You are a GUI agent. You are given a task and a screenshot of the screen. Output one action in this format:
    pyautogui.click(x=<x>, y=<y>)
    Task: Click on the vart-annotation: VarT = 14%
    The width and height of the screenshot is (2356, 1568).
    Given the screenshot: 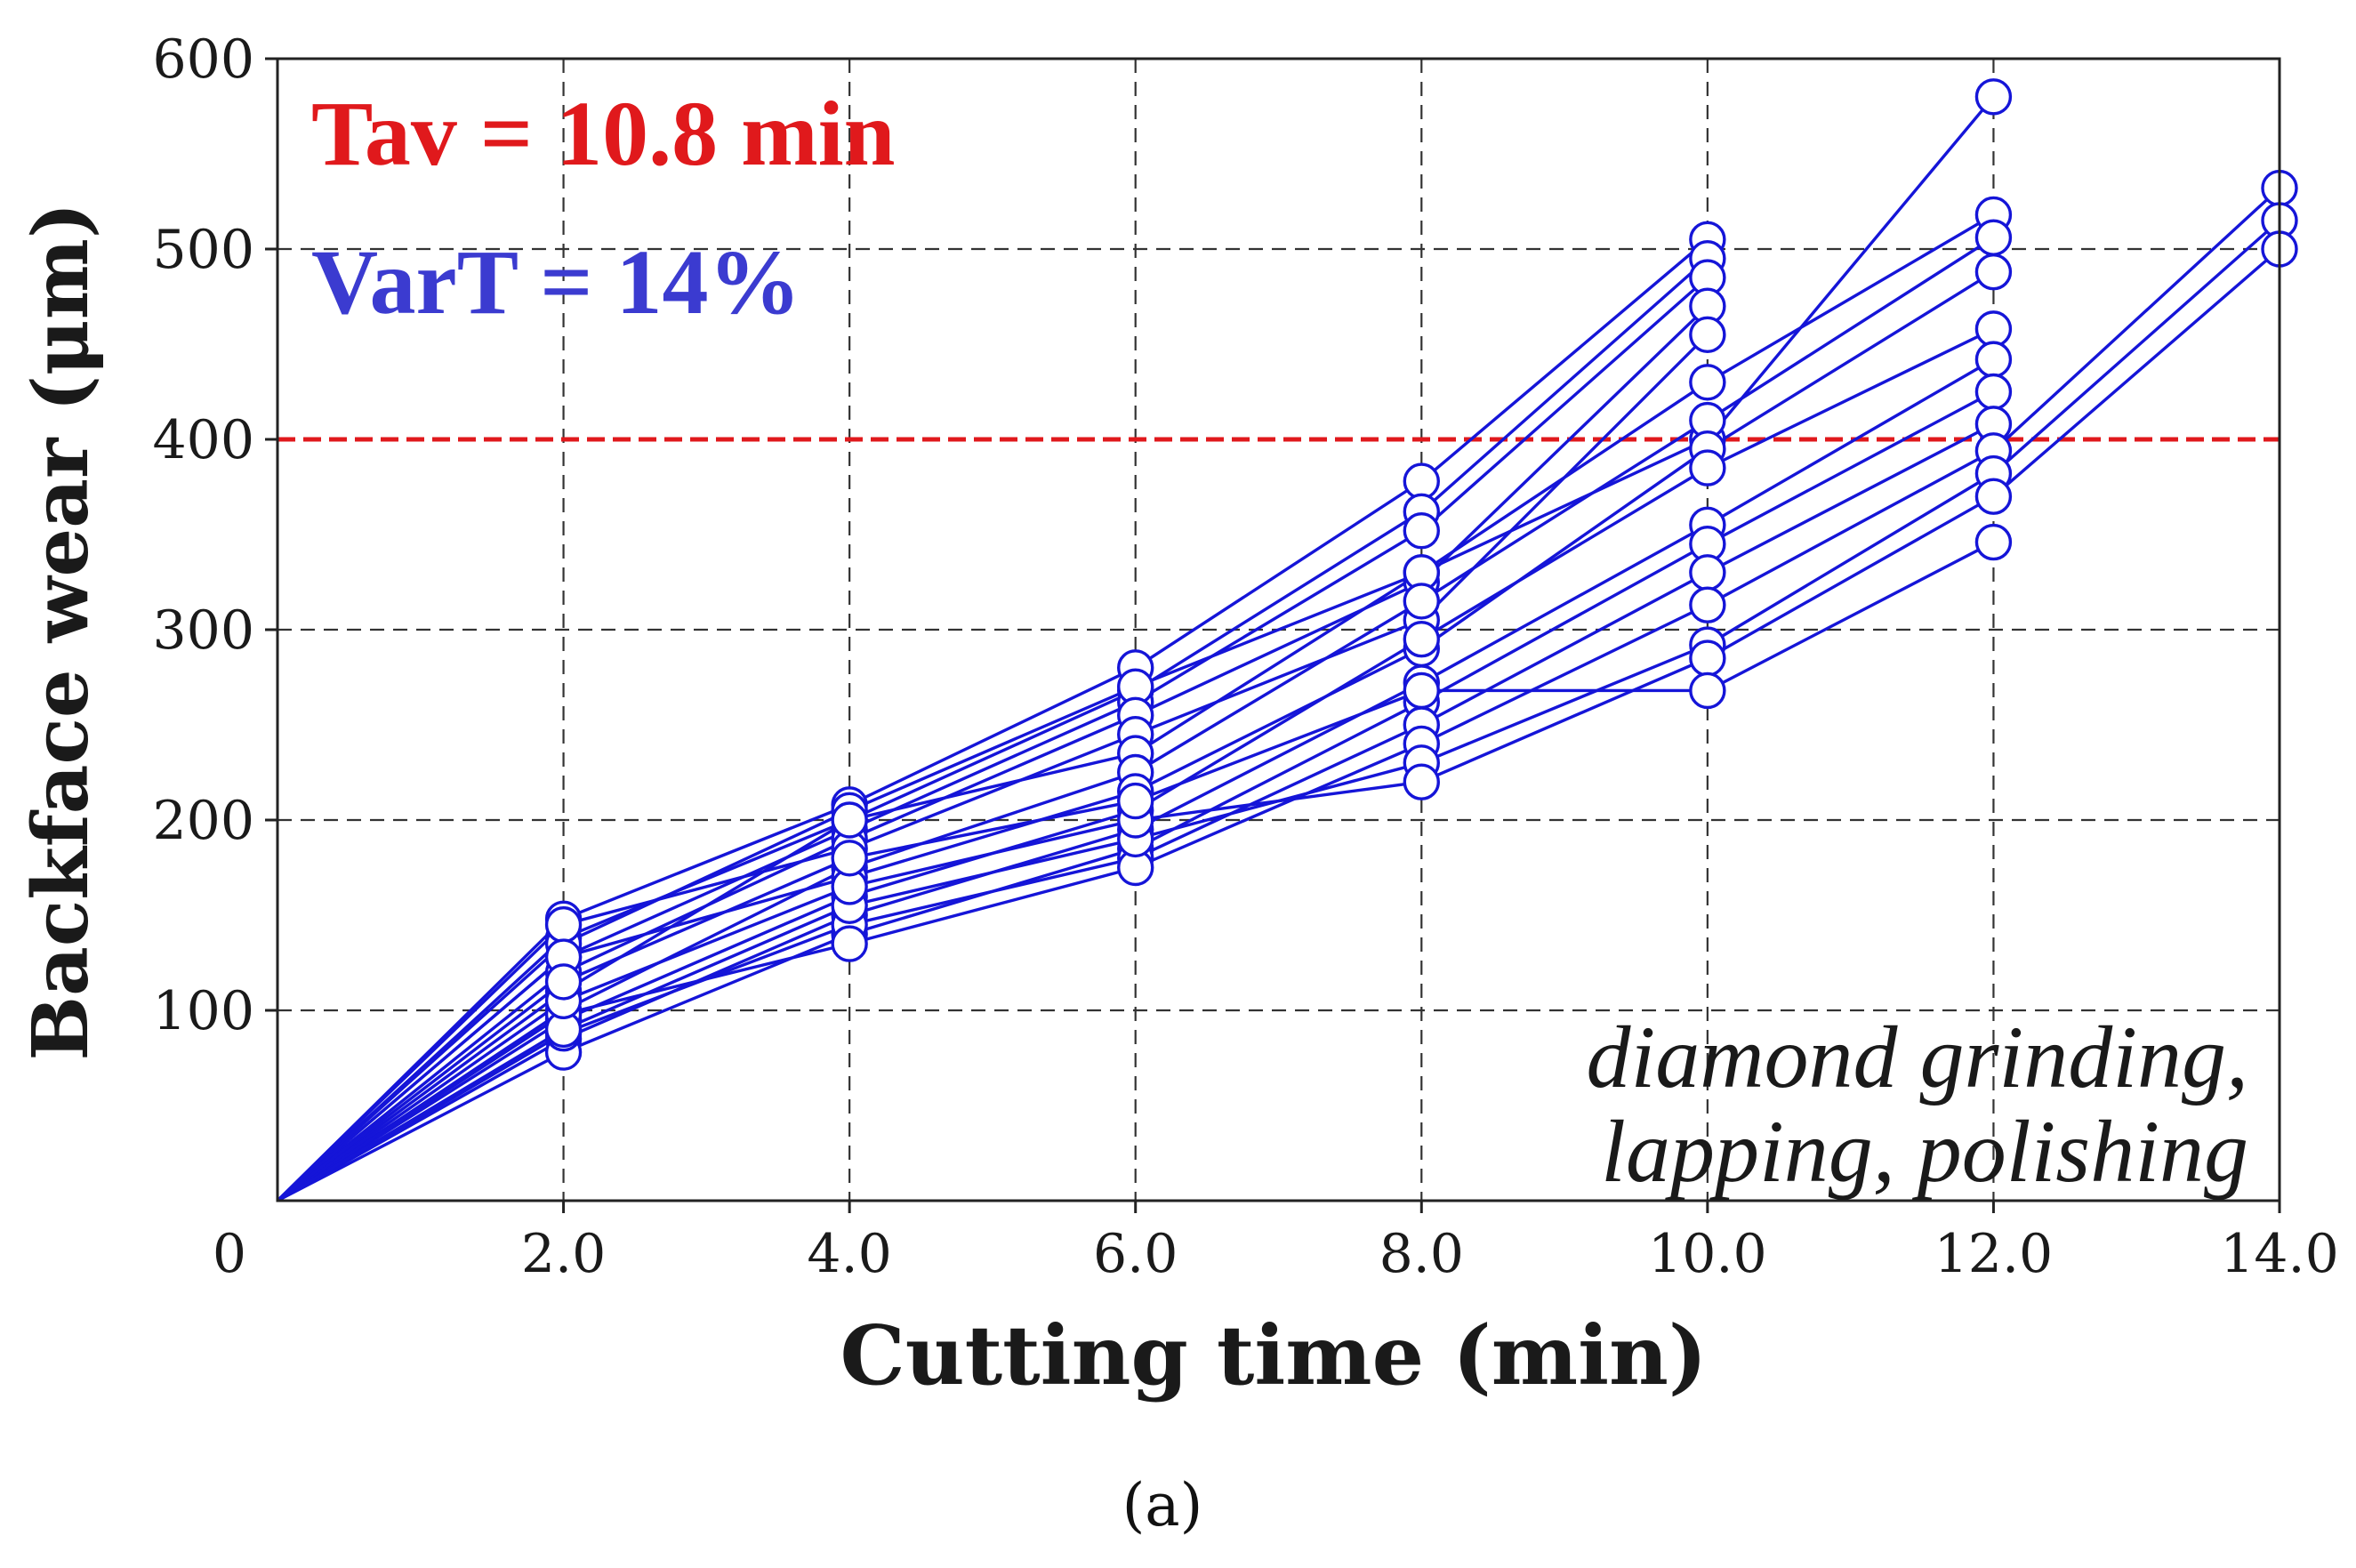 What is the action you would take?
    pyautogui.click(x=555, y=282)
    